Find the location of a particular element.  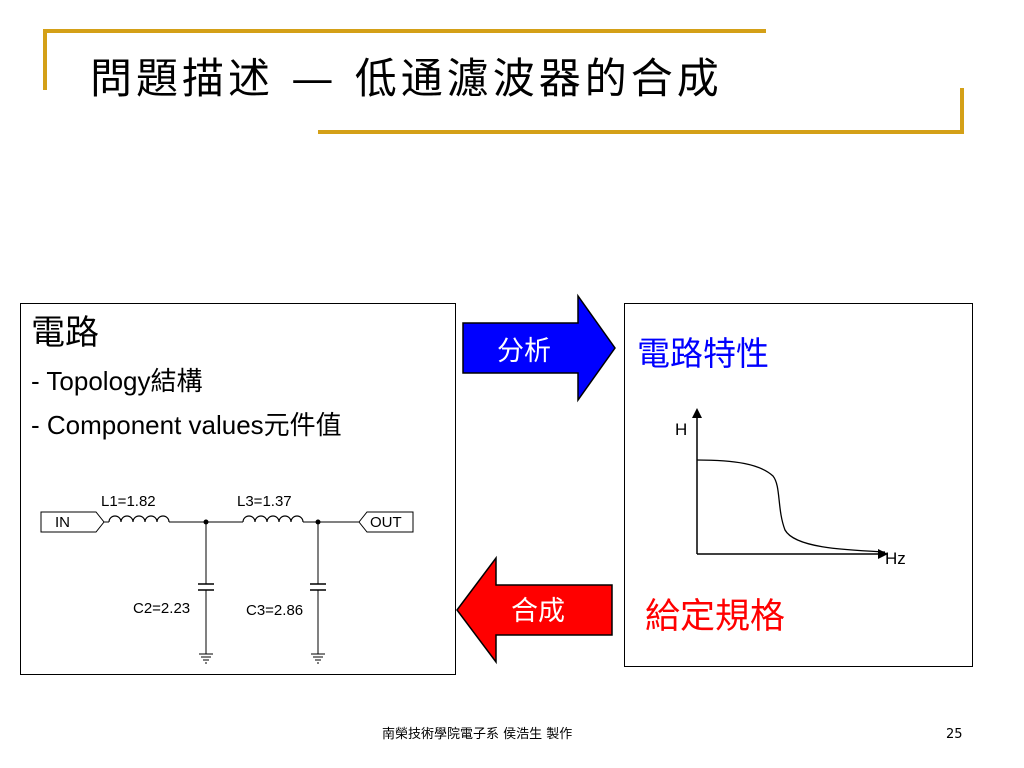

output-port is located at coordinates (386, 522).